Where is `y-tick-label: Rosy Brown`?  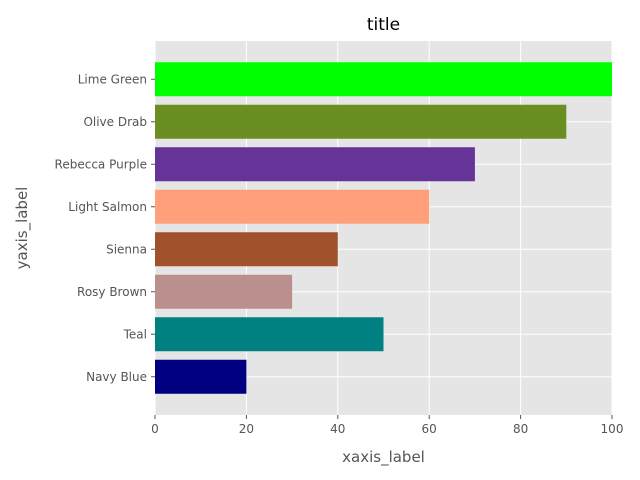 y-tick-label: Rosy Brown is located at coordinates (112, 292).